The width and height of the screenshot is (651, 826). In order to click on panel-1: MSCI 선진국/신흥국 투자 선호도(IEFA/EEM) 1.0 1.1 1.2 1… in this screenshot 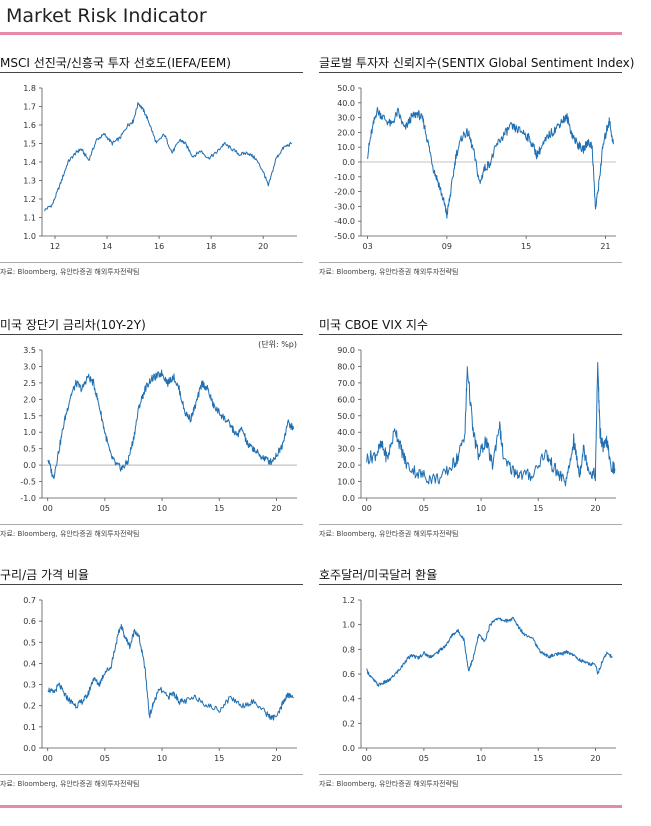, I will do `click(151, 169)`.